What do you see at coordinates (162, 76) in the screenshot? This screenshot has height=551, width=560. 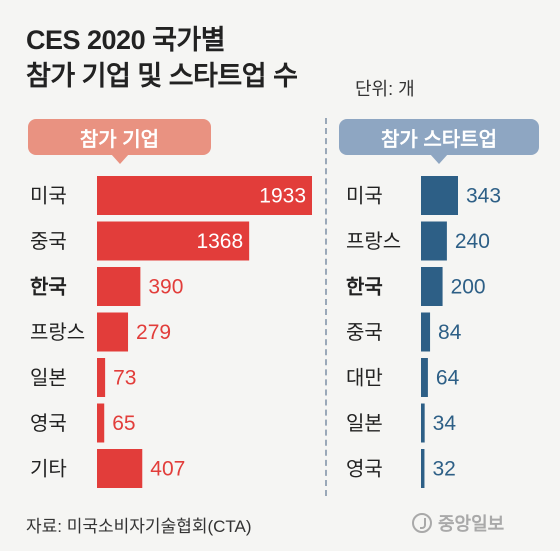 I see `title-line-2: 참가 기업 및 스타트업 수` at bounding box center [162, 76].